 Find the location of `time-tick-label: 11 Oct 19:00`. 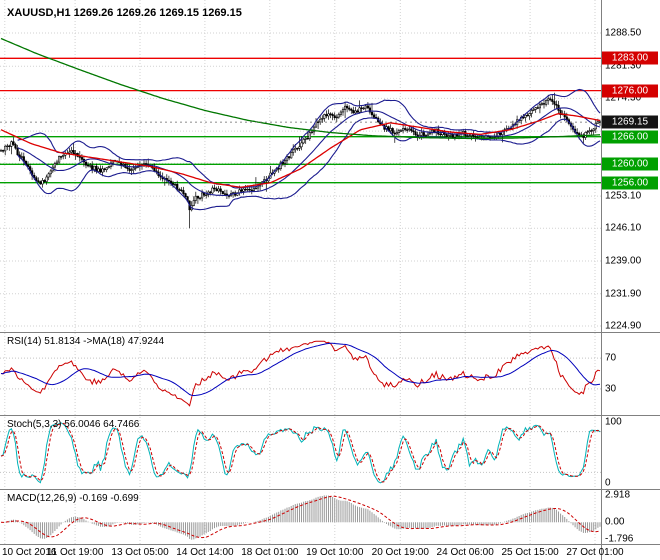

time-tick-label: 11 Oct 19:00 is located at coordinates (75, 552).